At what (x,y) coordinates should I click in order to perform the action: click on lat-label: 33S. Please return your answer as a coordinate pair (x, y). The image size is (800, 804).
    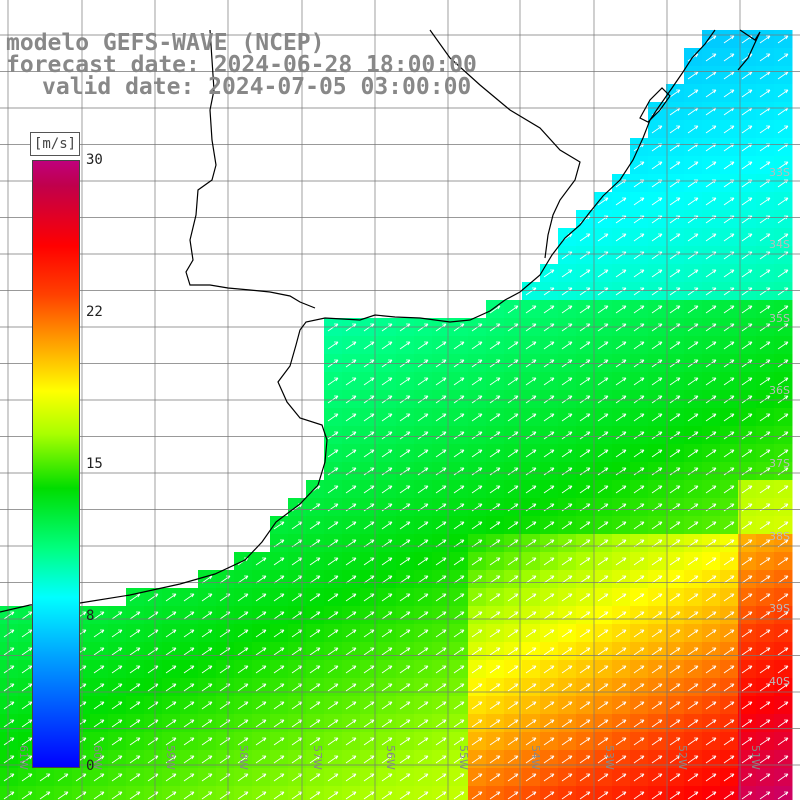
    Looking at the image, I should click on (779, 172).